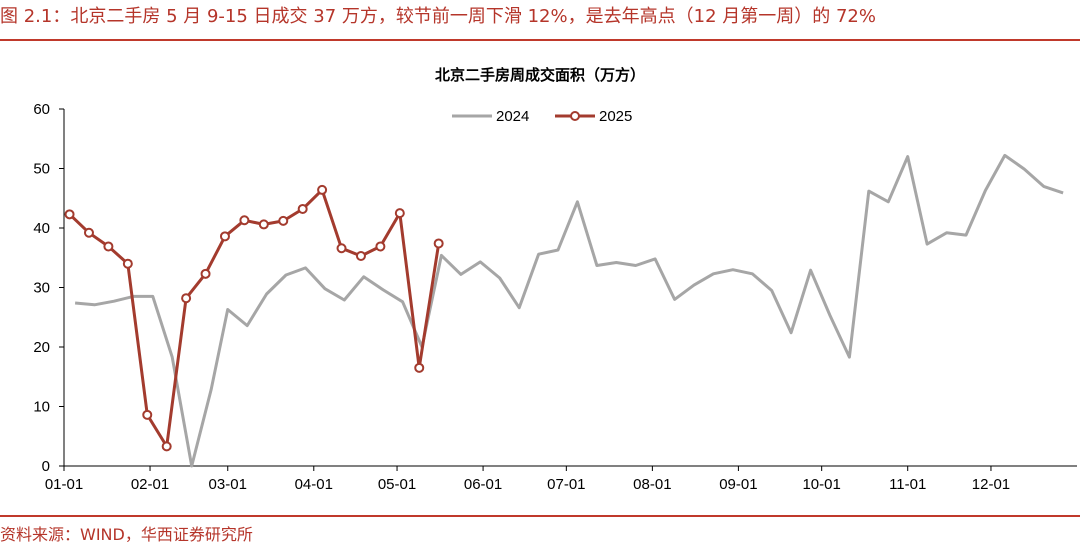  I want to click on y-tick-label: 30, so click(41, 288).